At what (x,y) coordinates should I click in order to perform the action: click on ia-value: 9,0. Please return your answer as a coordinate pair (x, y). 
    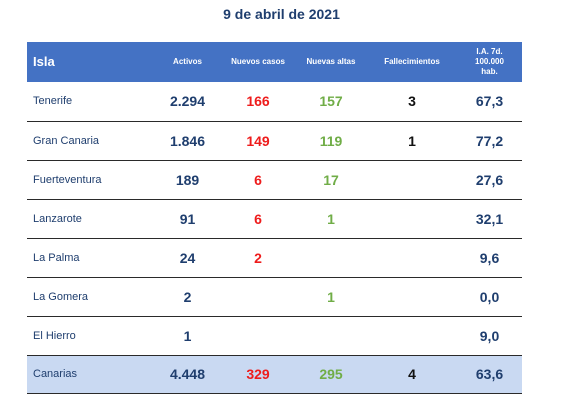
    Looking at the image, I should click on (489, 335).